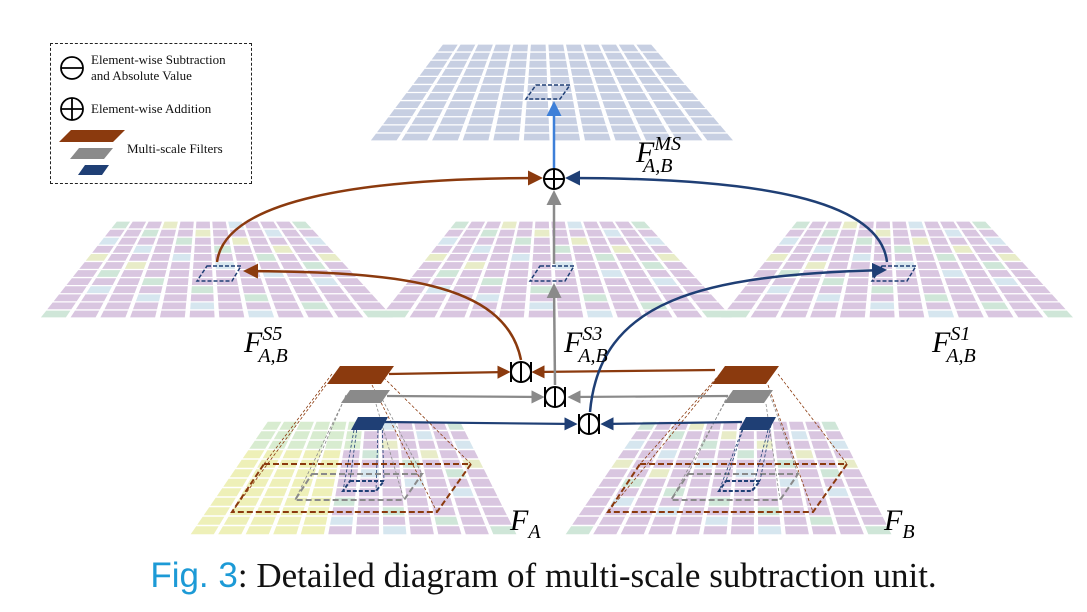 The height and width of the screenshot is (612, 1087). I want to click on legend-addition-row: Element-wise Addition, so click(135, 109).